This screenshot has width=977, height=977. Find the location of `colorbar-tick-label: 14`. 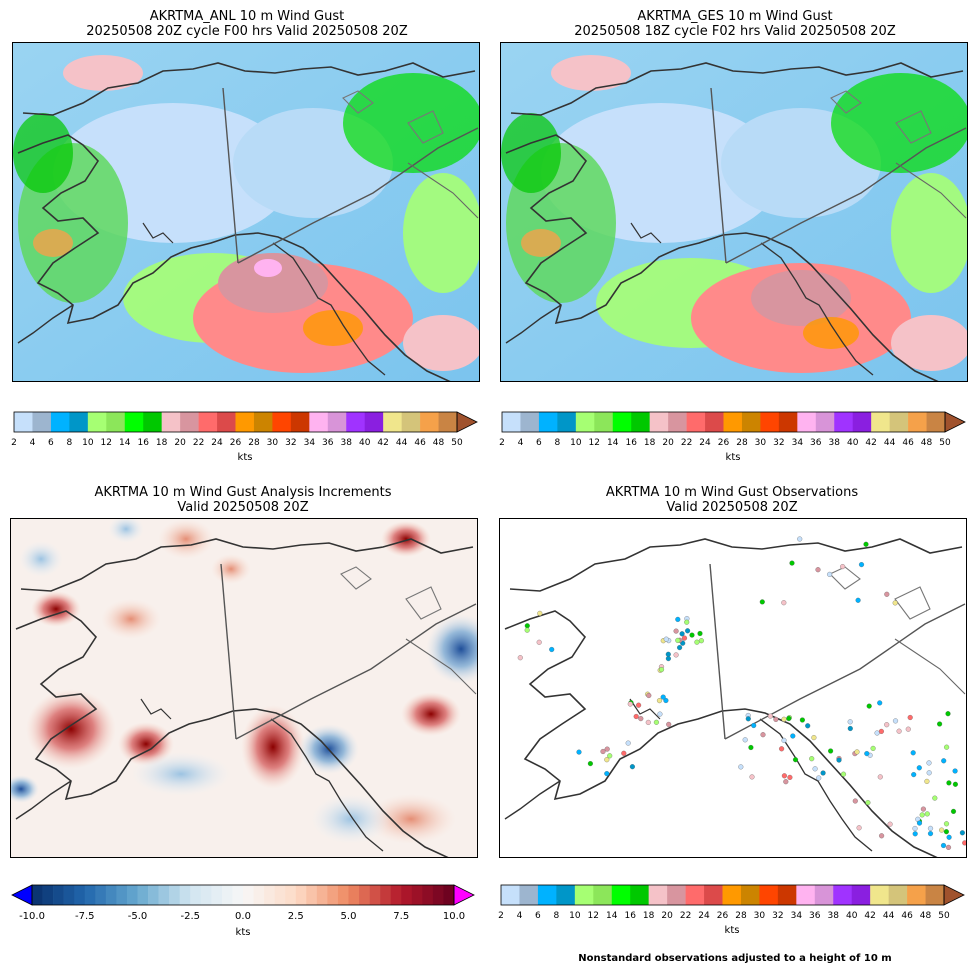

colorbar-tick-label: 14 is located at coordinates (613, 443).